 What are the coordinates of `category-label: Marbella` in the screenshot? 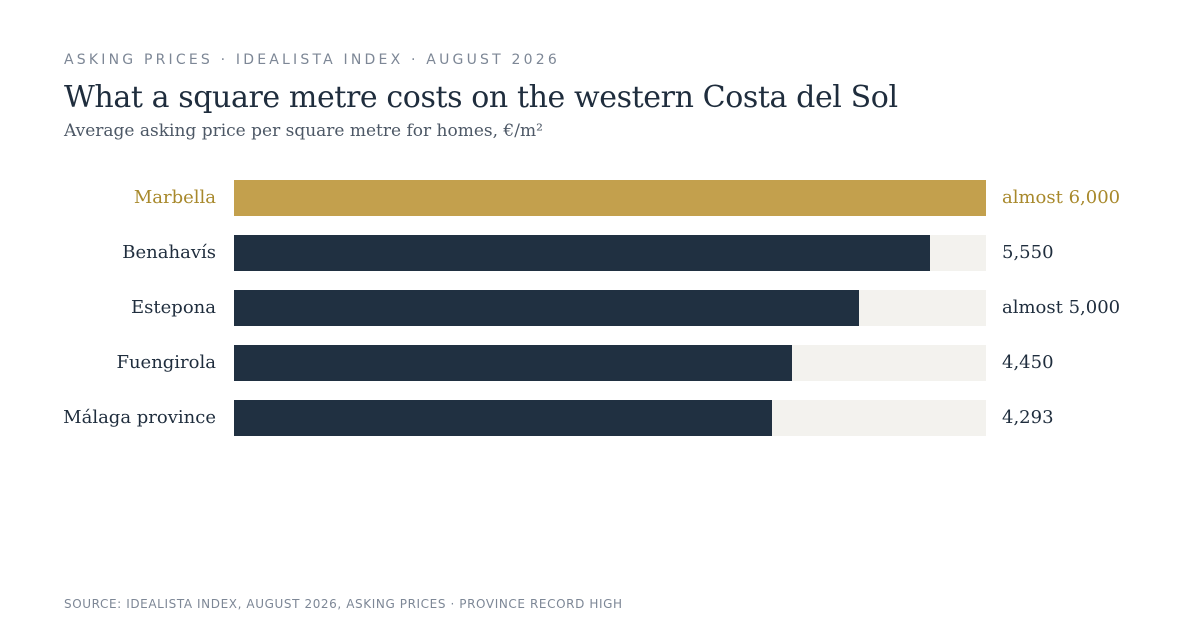 It's located at (174, 197).